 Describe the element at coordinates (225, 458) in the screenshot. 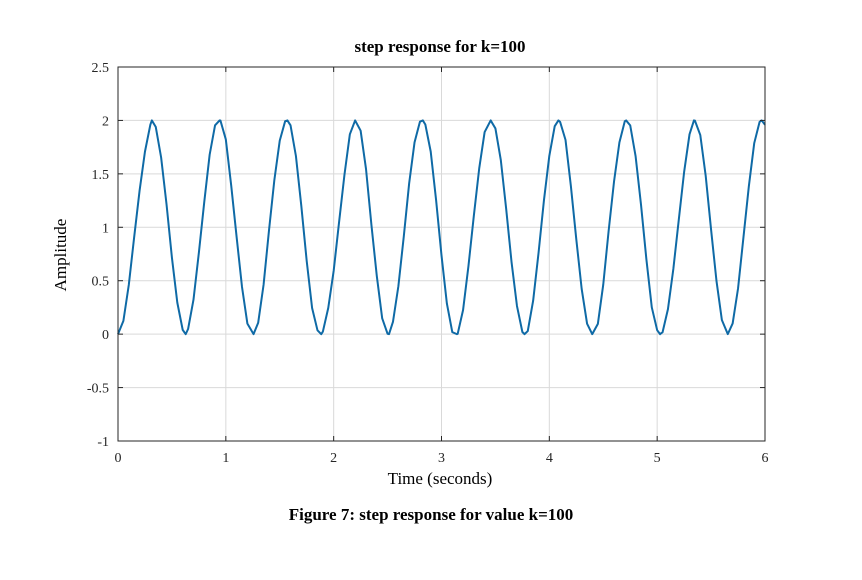

I see `x-tick-label: 1` at that location.